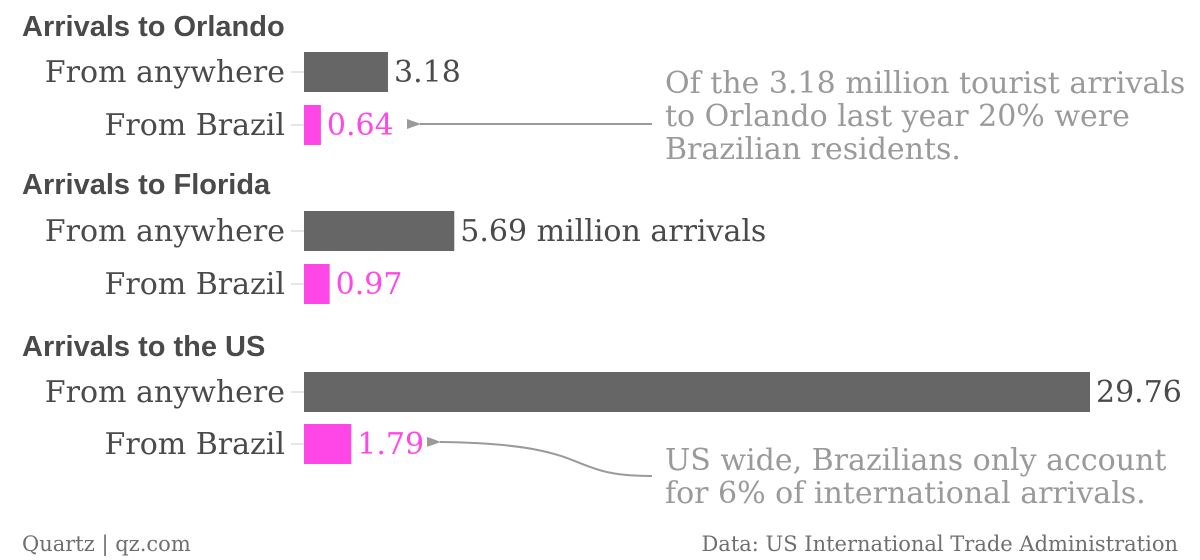  Describe the element at coordinates (390, 444) in the screenshot. I see `value-label-arrivals-to-the-us-from-brazil: 1.79` at that location.